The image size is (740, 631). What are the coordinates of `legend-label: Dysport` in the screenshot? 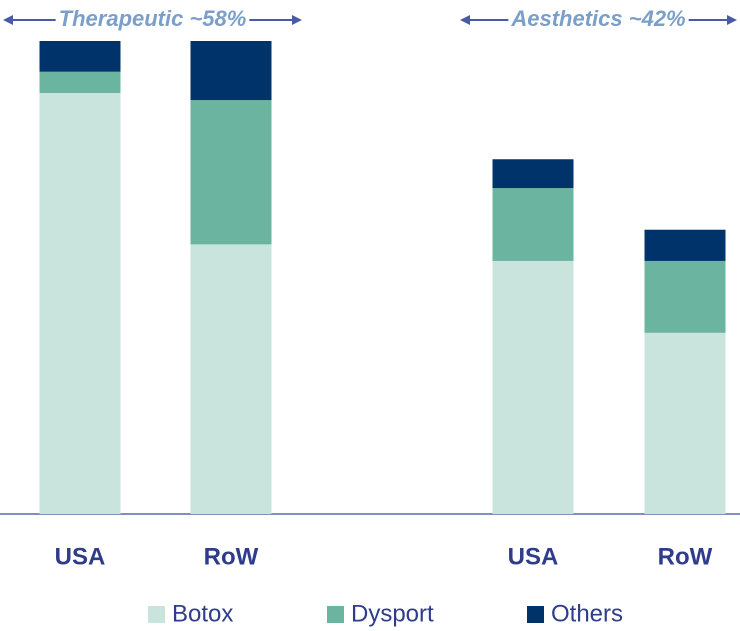 It's located at (392, 613).